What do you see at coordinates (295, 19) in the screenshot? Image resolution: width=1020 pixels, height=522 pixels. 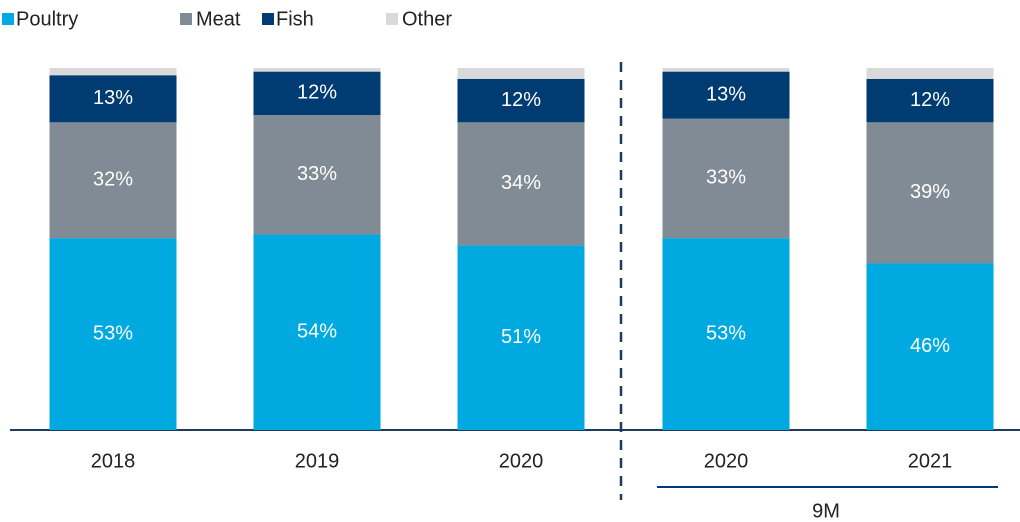 I see `legend-label: Fish` at bounding box center [295, 19].